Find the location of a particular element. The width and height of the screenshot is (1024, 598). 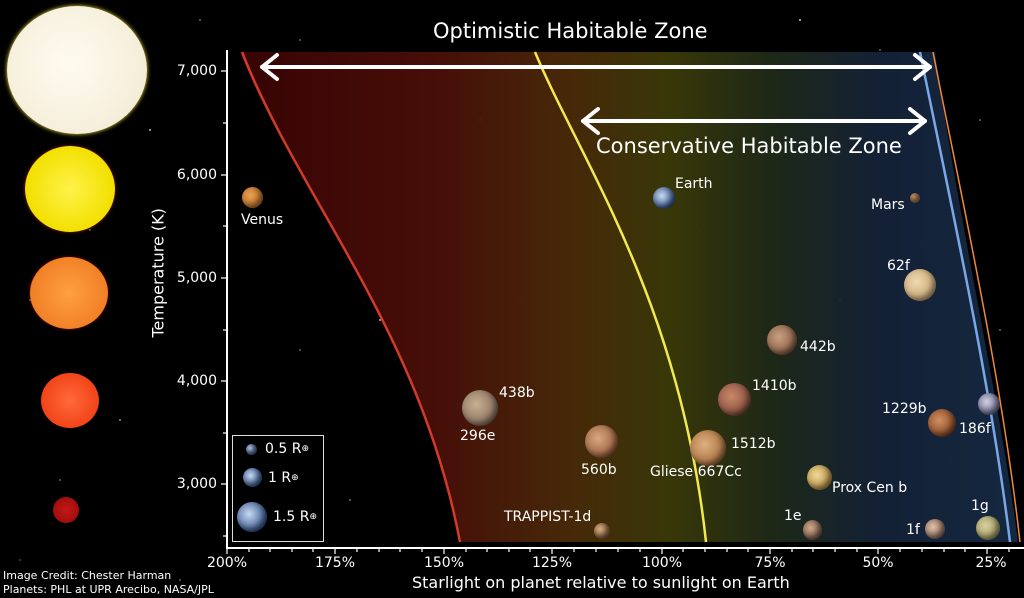

optimistic-zone-label: Optimistic Habitable Zone is located at coordinates (570, 31).